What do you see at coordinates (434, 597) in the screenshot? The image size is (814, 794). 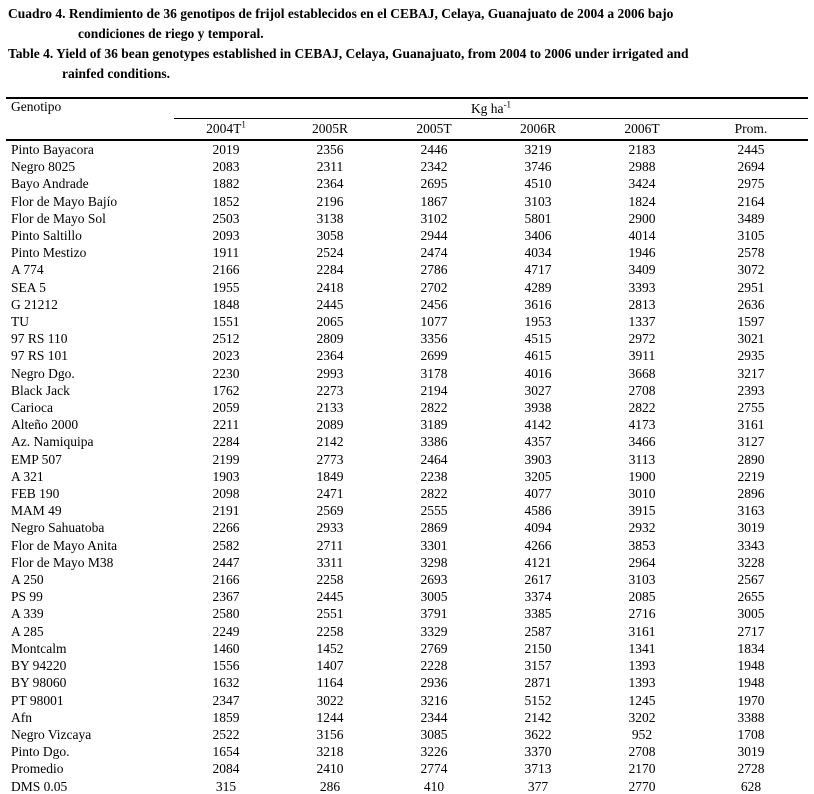 I see `value-cell: 3005` at bounding box center [434, 597].